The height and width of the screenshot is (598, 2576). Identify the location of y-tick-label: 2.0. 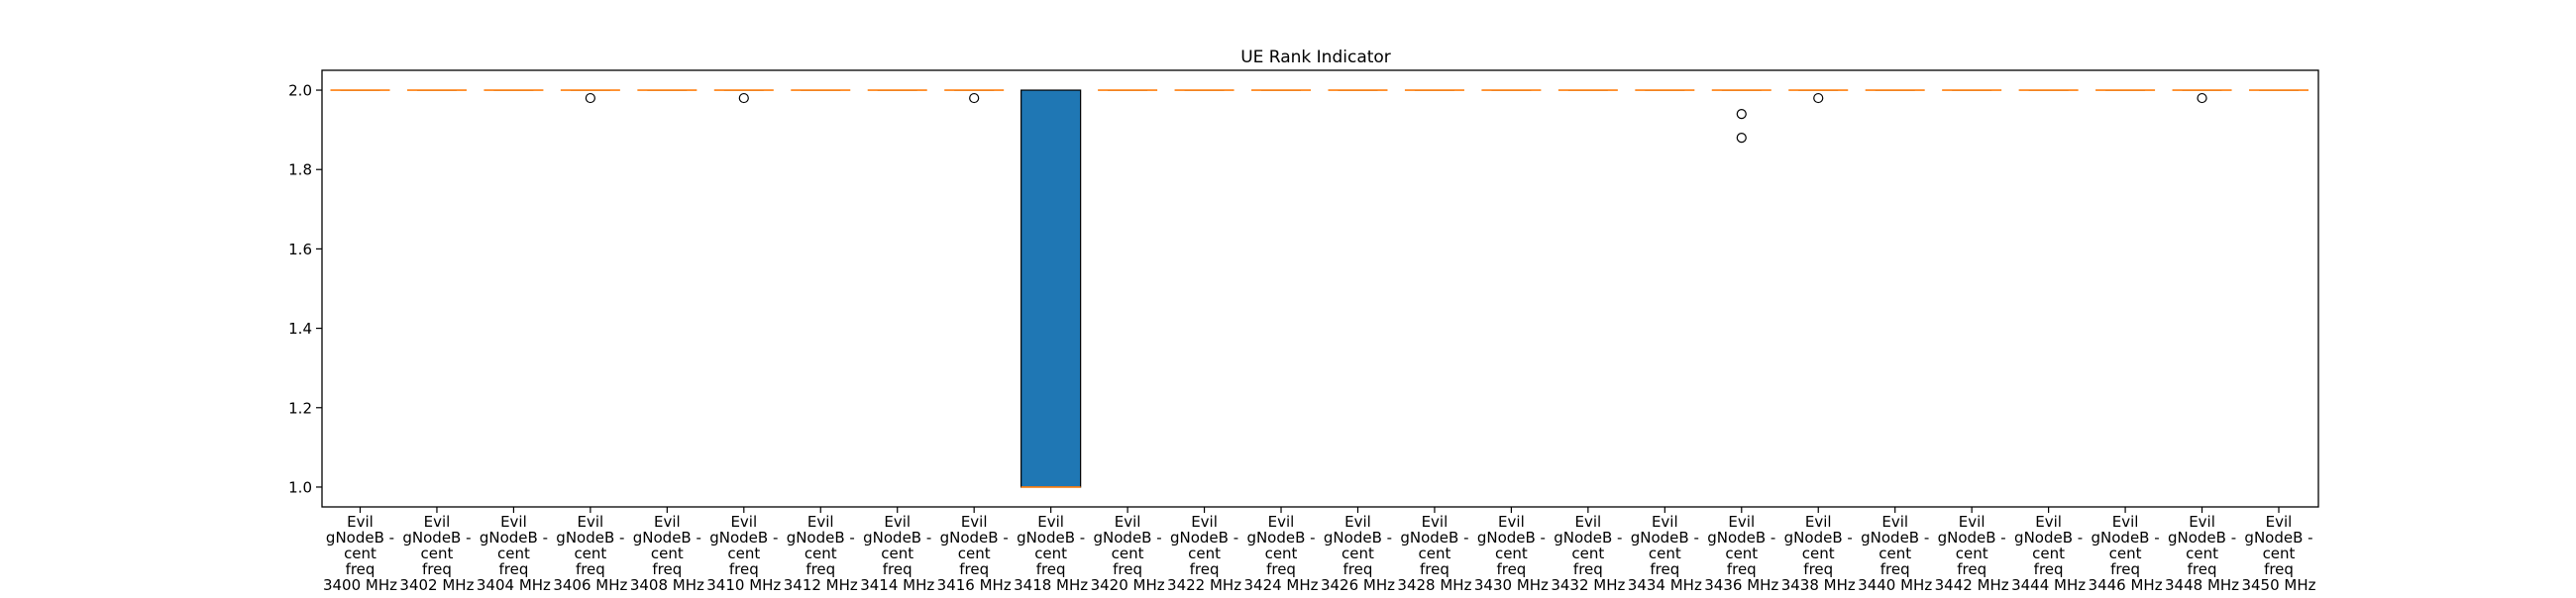
(300, 91).